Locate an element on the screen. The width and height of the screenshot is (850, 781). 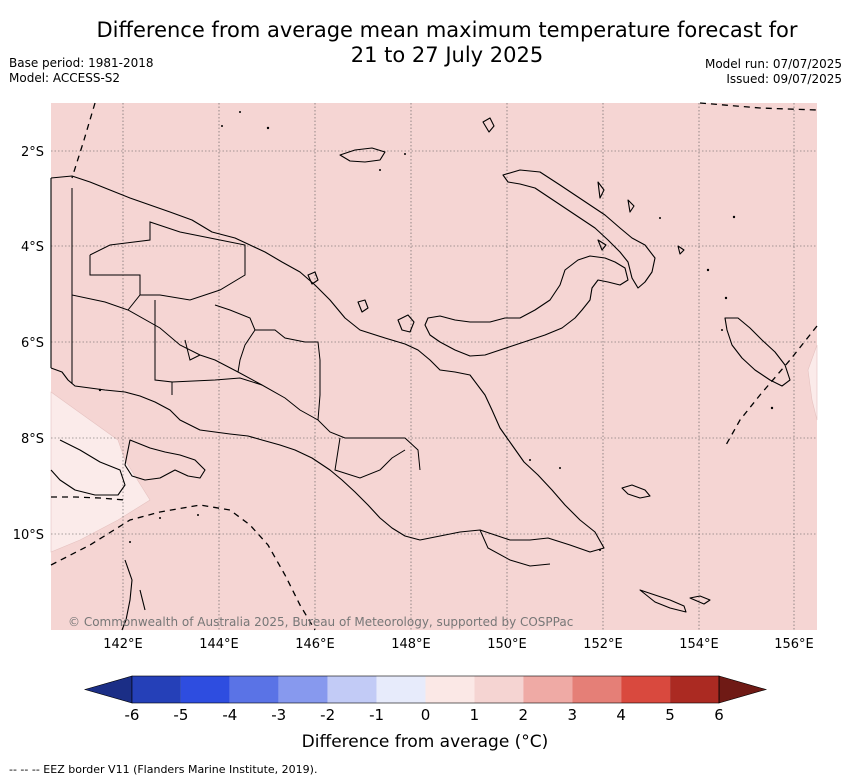
lon-label: 148°E is located at coordinates (411, 644).